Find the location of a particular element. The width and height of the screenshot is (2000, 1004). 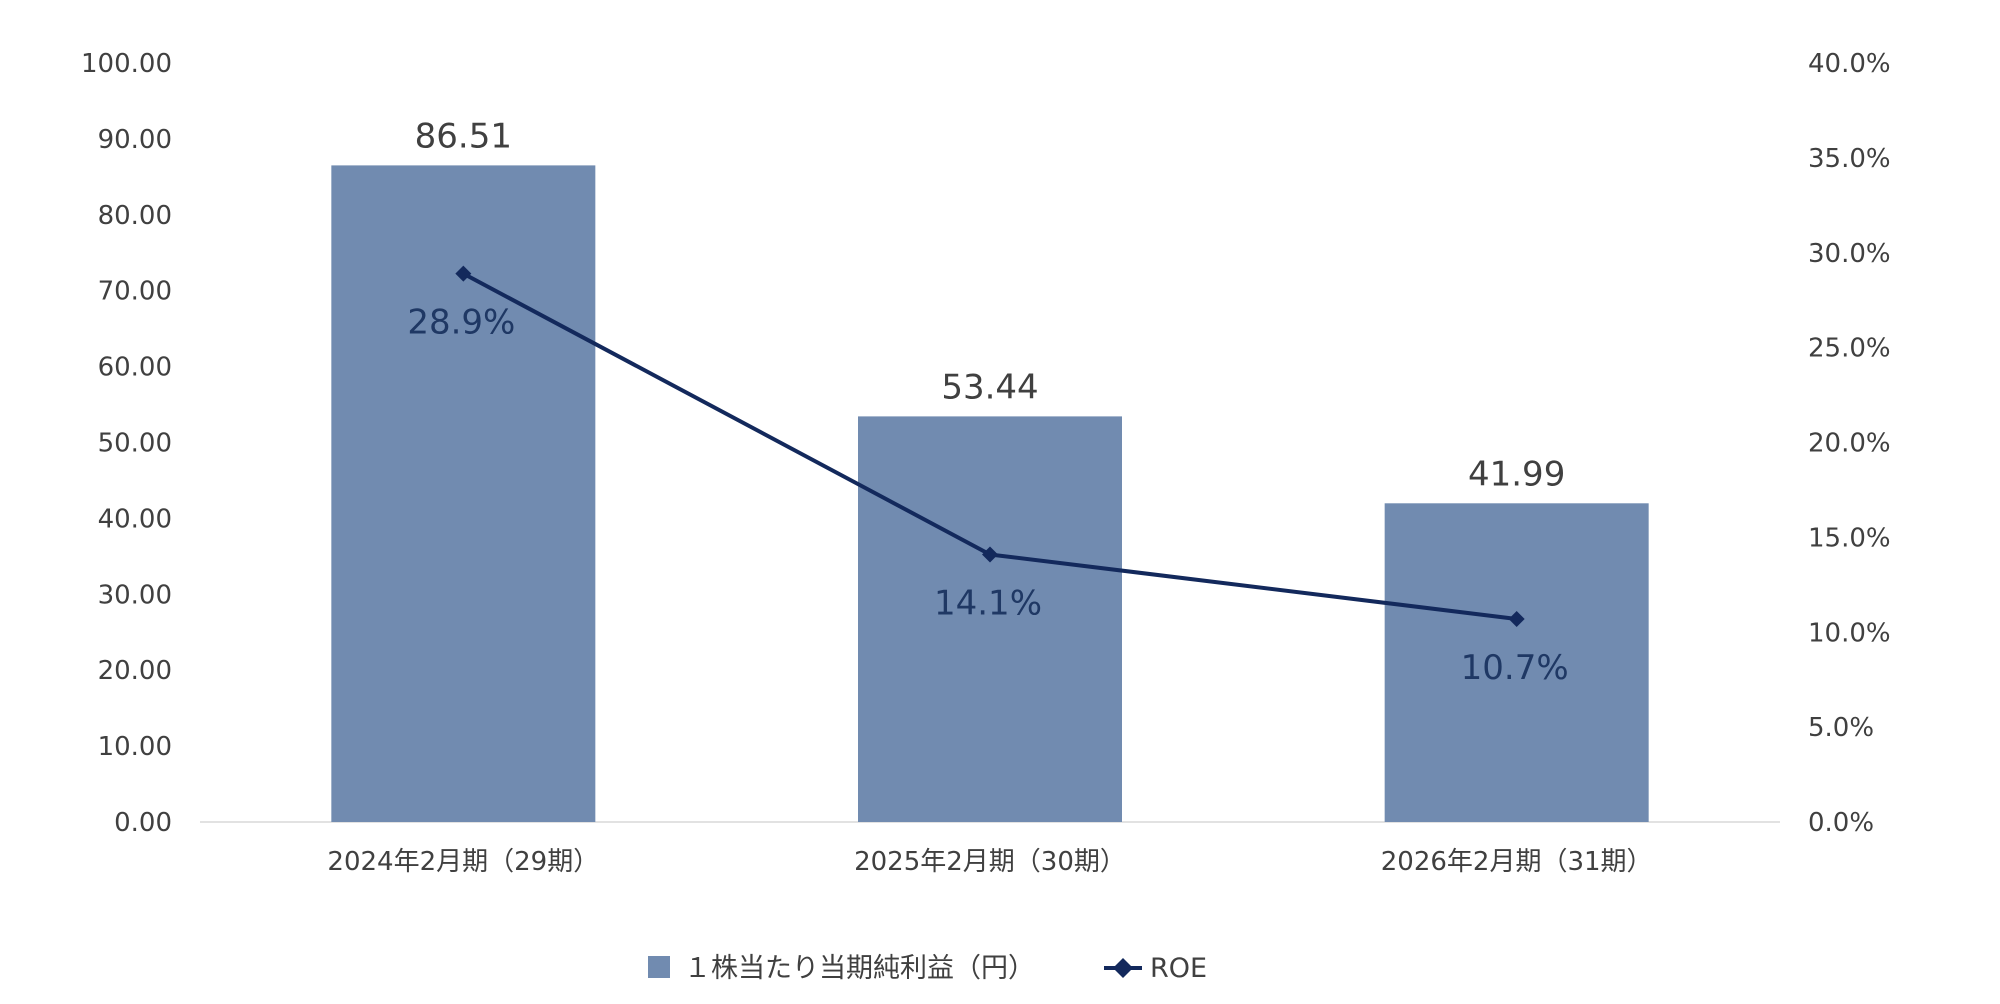

legend-bar-swatch is located at coordinates (659, 967).